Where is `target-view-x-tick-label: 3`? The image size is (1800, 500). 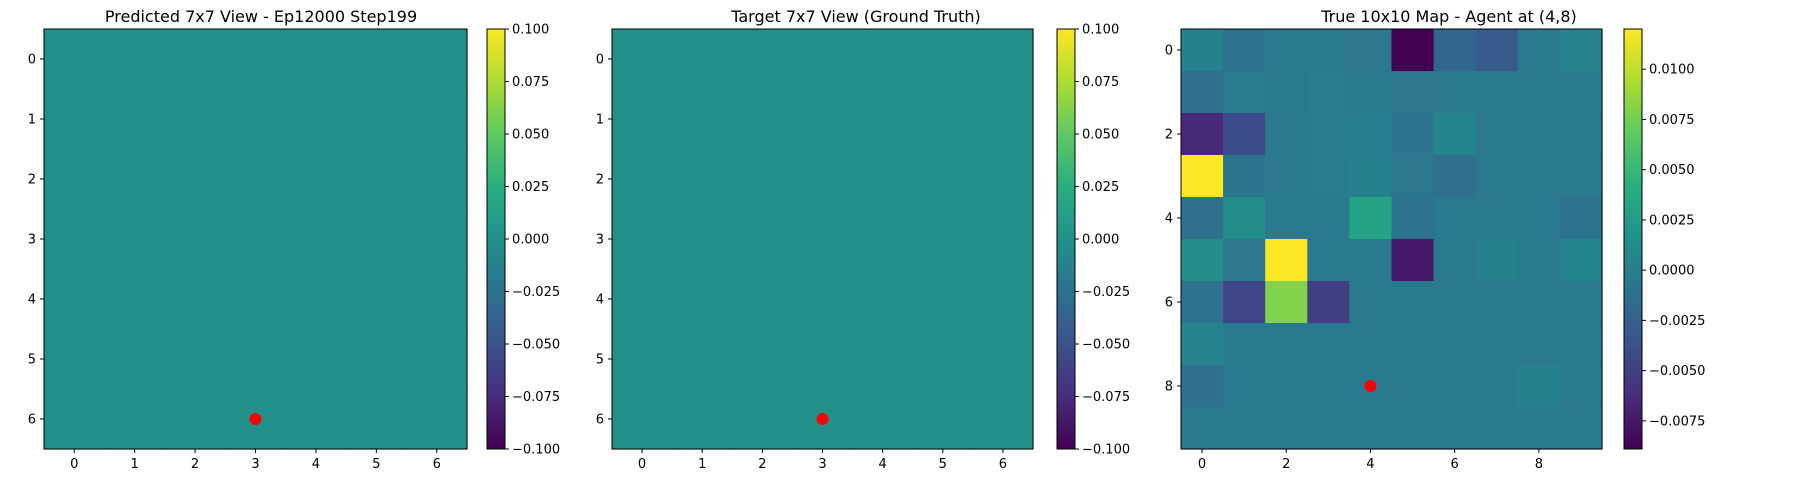 target-view-x-tick-label: 3 is located at coordinates (822, 464).